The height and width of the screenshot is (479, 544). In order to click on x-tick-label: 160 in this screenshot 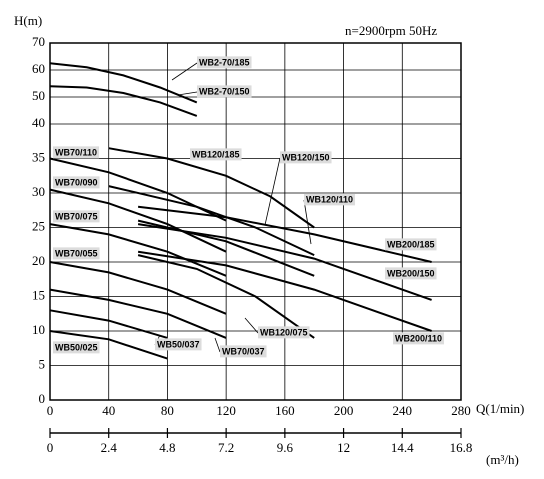, I will do `click(285, 410)`.